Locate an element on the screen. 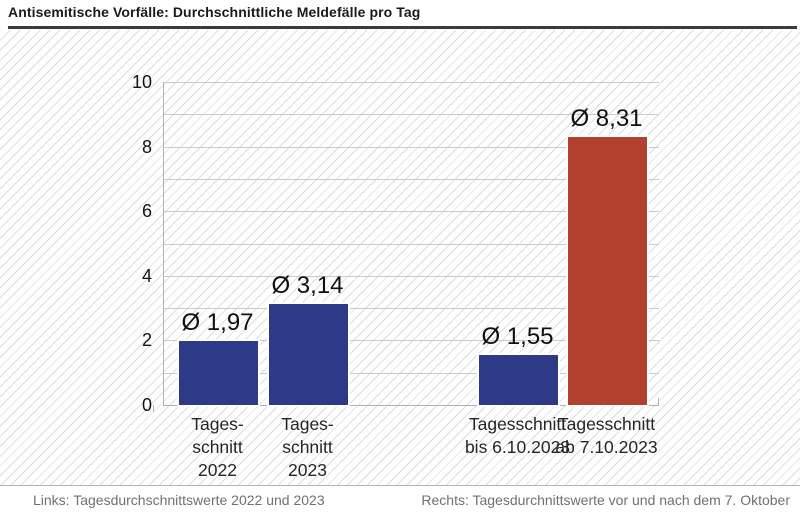 This screenshot has height=515, width=800. axis-tick-left is located at coordinates (153, 408).